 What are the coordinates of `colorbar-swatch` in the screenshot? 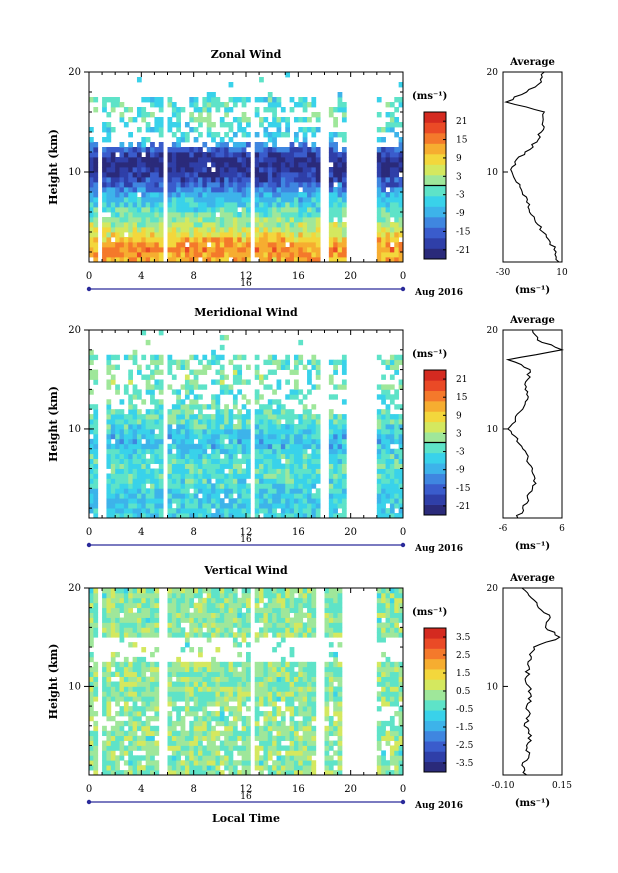 It's located at (435, 201).